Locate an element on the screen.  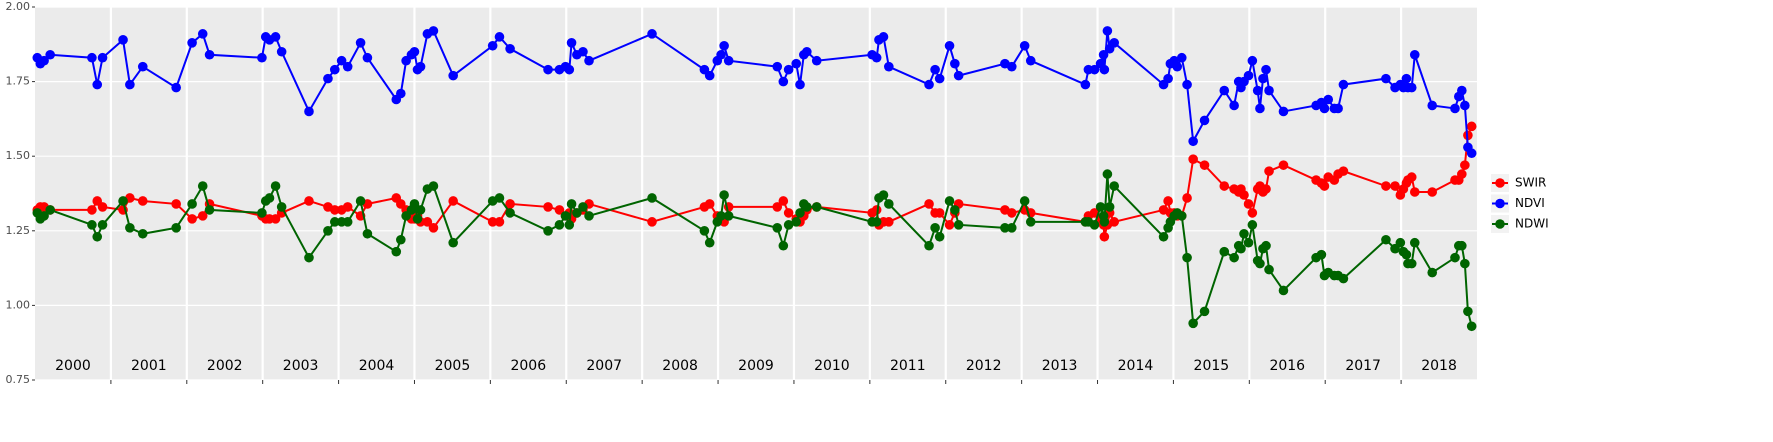
year-label: 2001 is located at coordinates (149, 366).